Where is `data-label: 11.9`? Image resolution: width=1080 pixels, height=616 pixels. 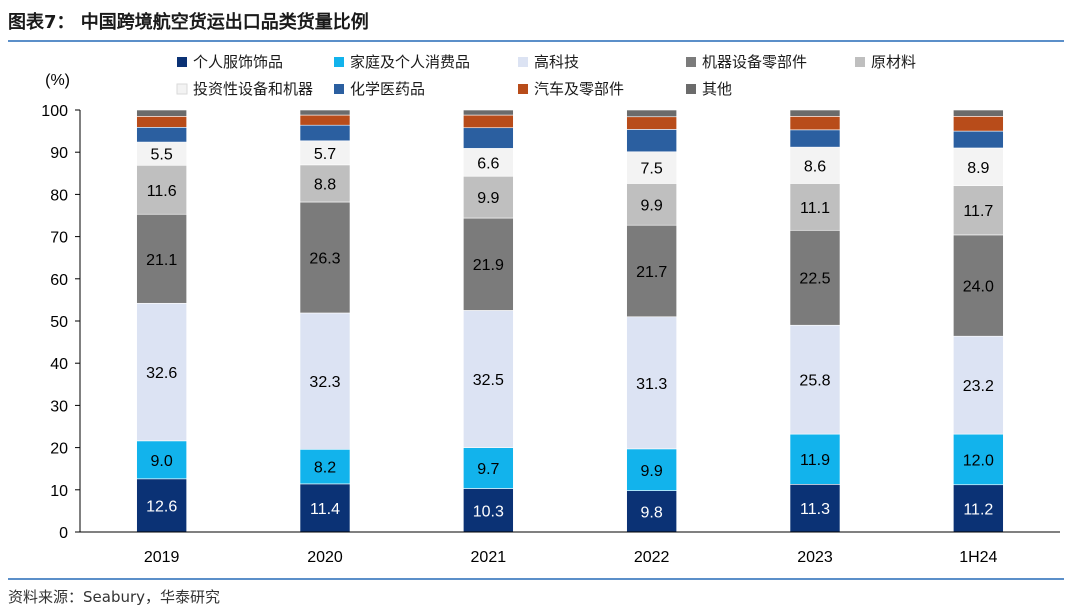 data-label: 11.9 is located at coordinates (815, 460).